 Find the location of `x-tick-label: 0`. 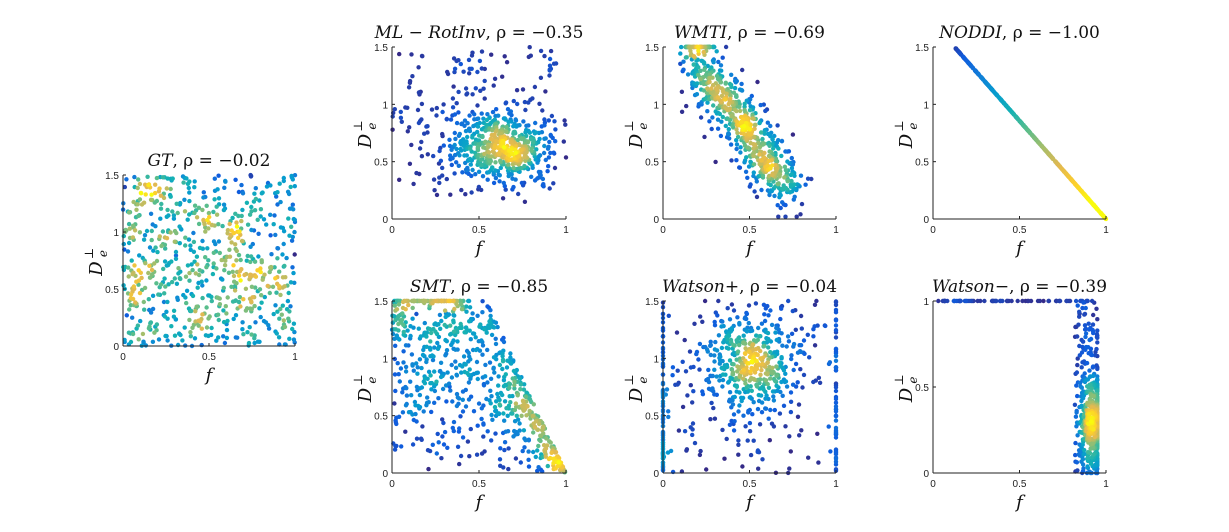

x-tick-label: 0 is located at coordinates (933, 230).